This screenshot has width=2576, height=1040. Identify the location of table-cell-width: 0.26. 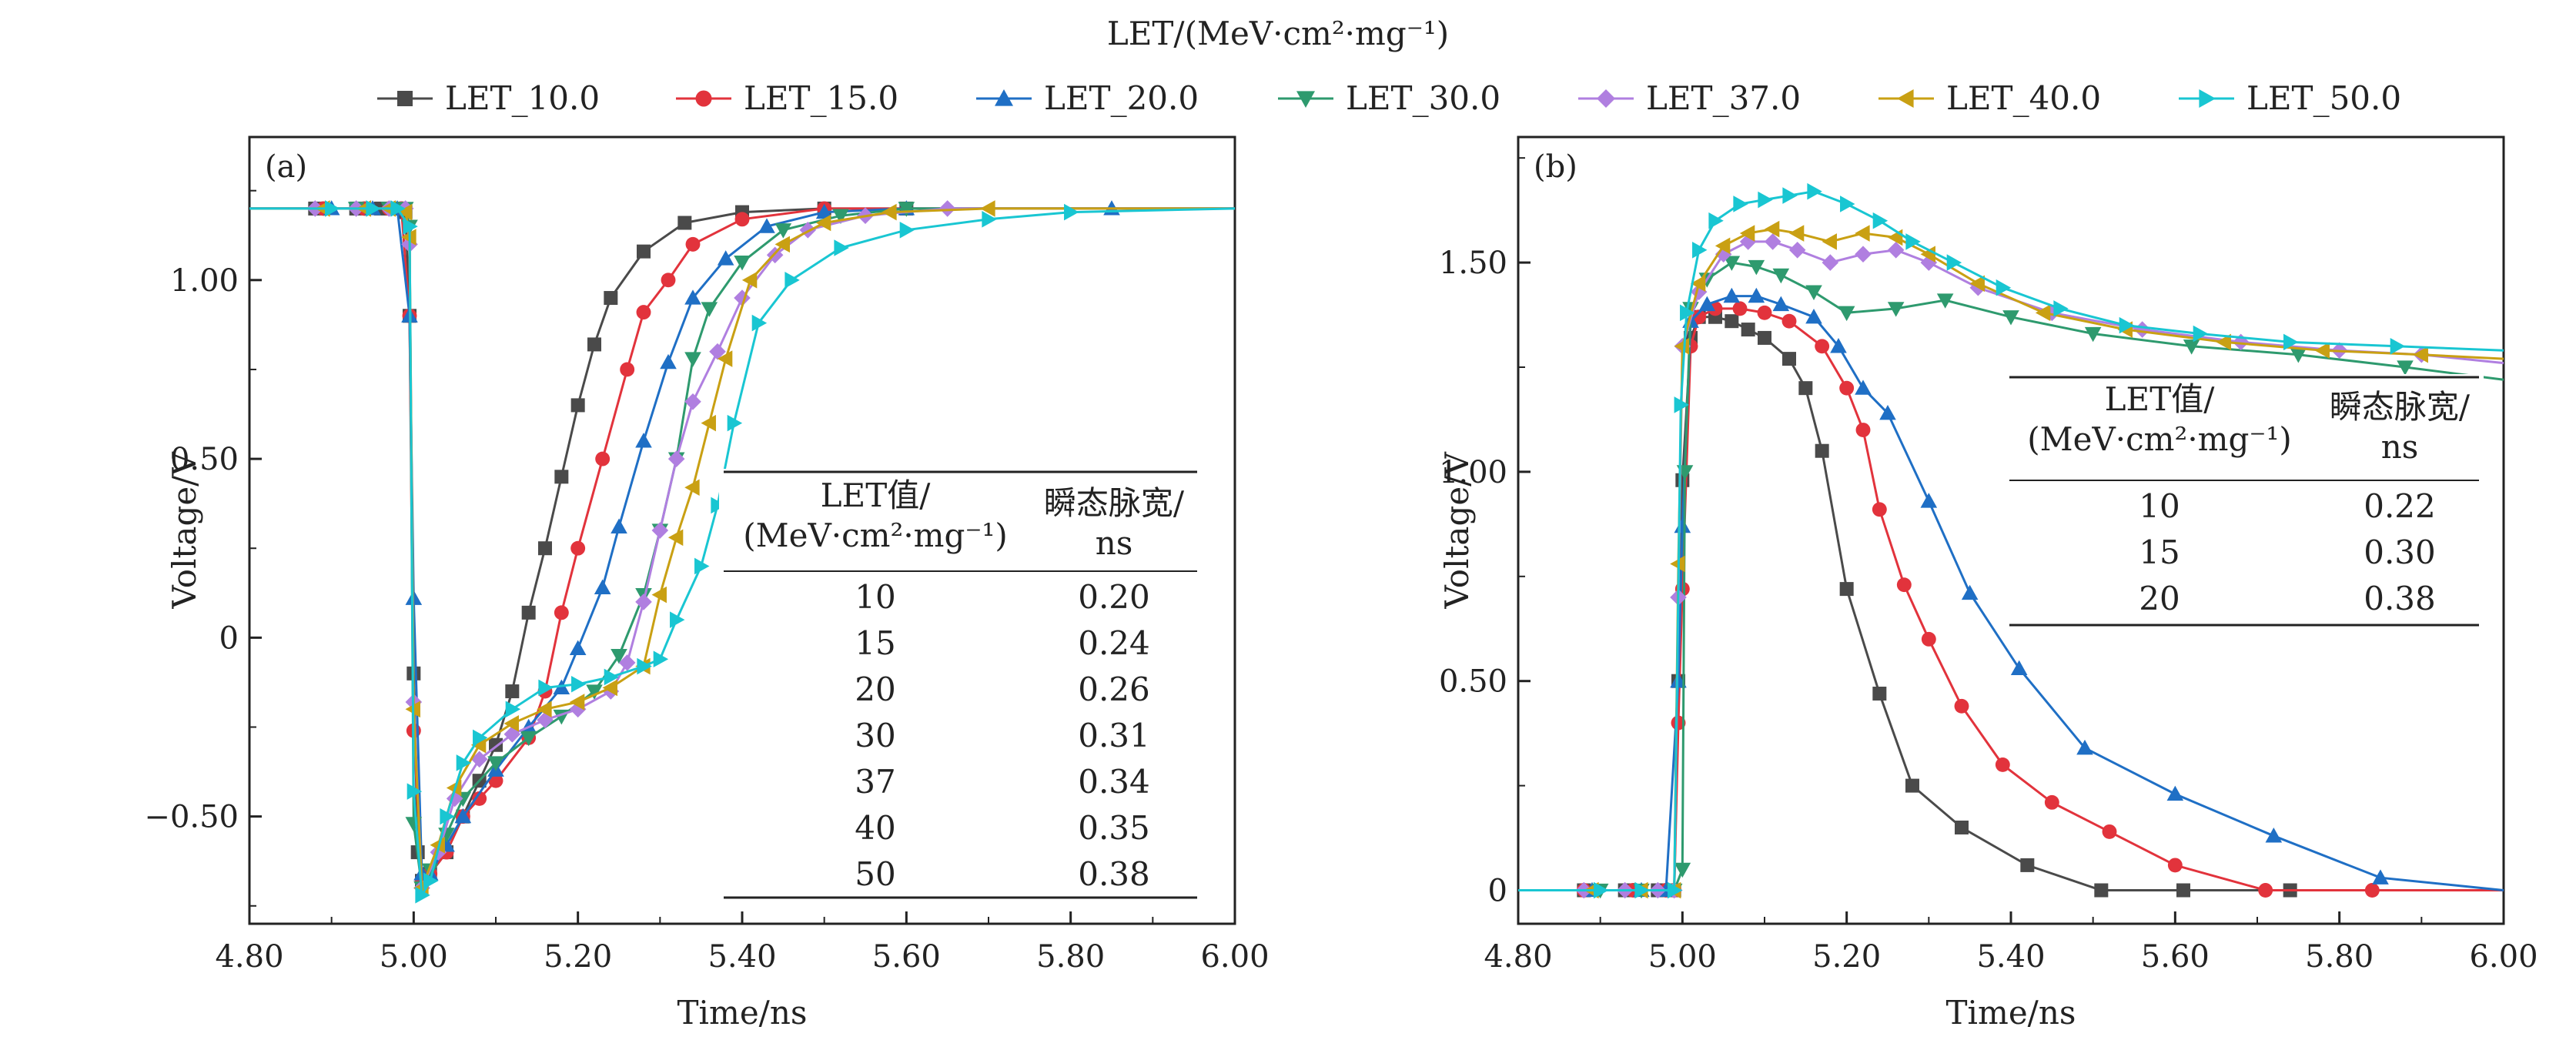
(1114, 689).